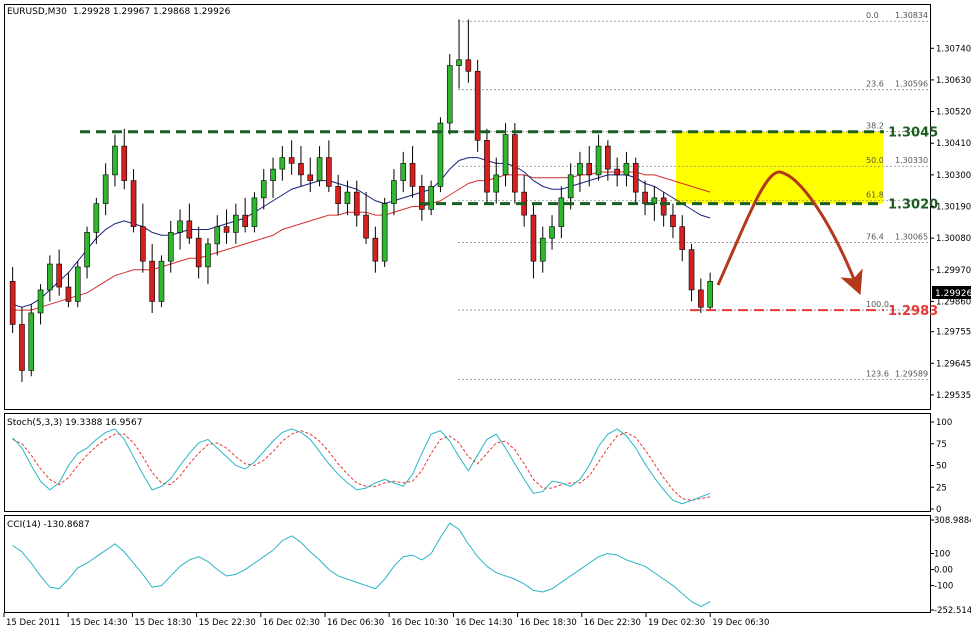  I want to click on cci-panel-frame, so click(467, 564).